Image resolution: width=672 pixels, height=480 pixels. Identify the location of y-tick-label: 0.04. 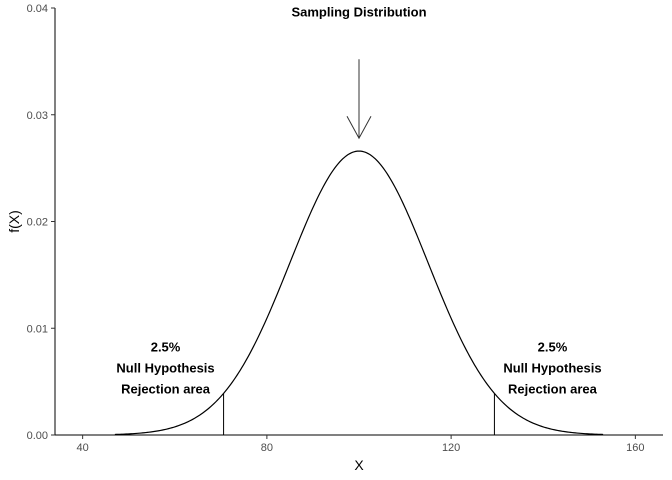
(37, 9).